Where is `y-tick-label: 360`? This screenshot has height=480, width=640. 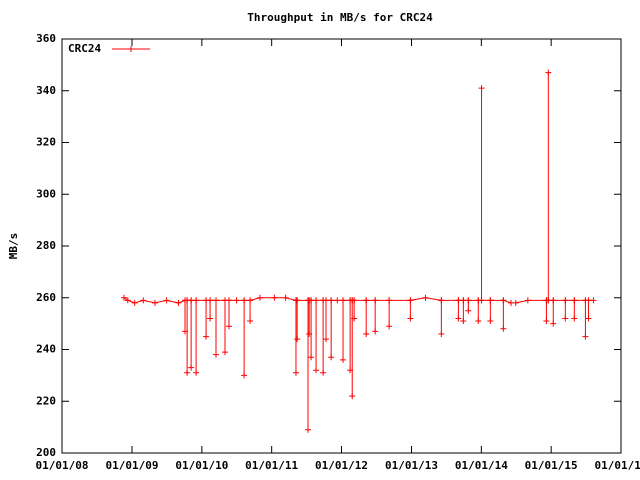 y-tick-label: 360 is located at coordinates (46, 38).